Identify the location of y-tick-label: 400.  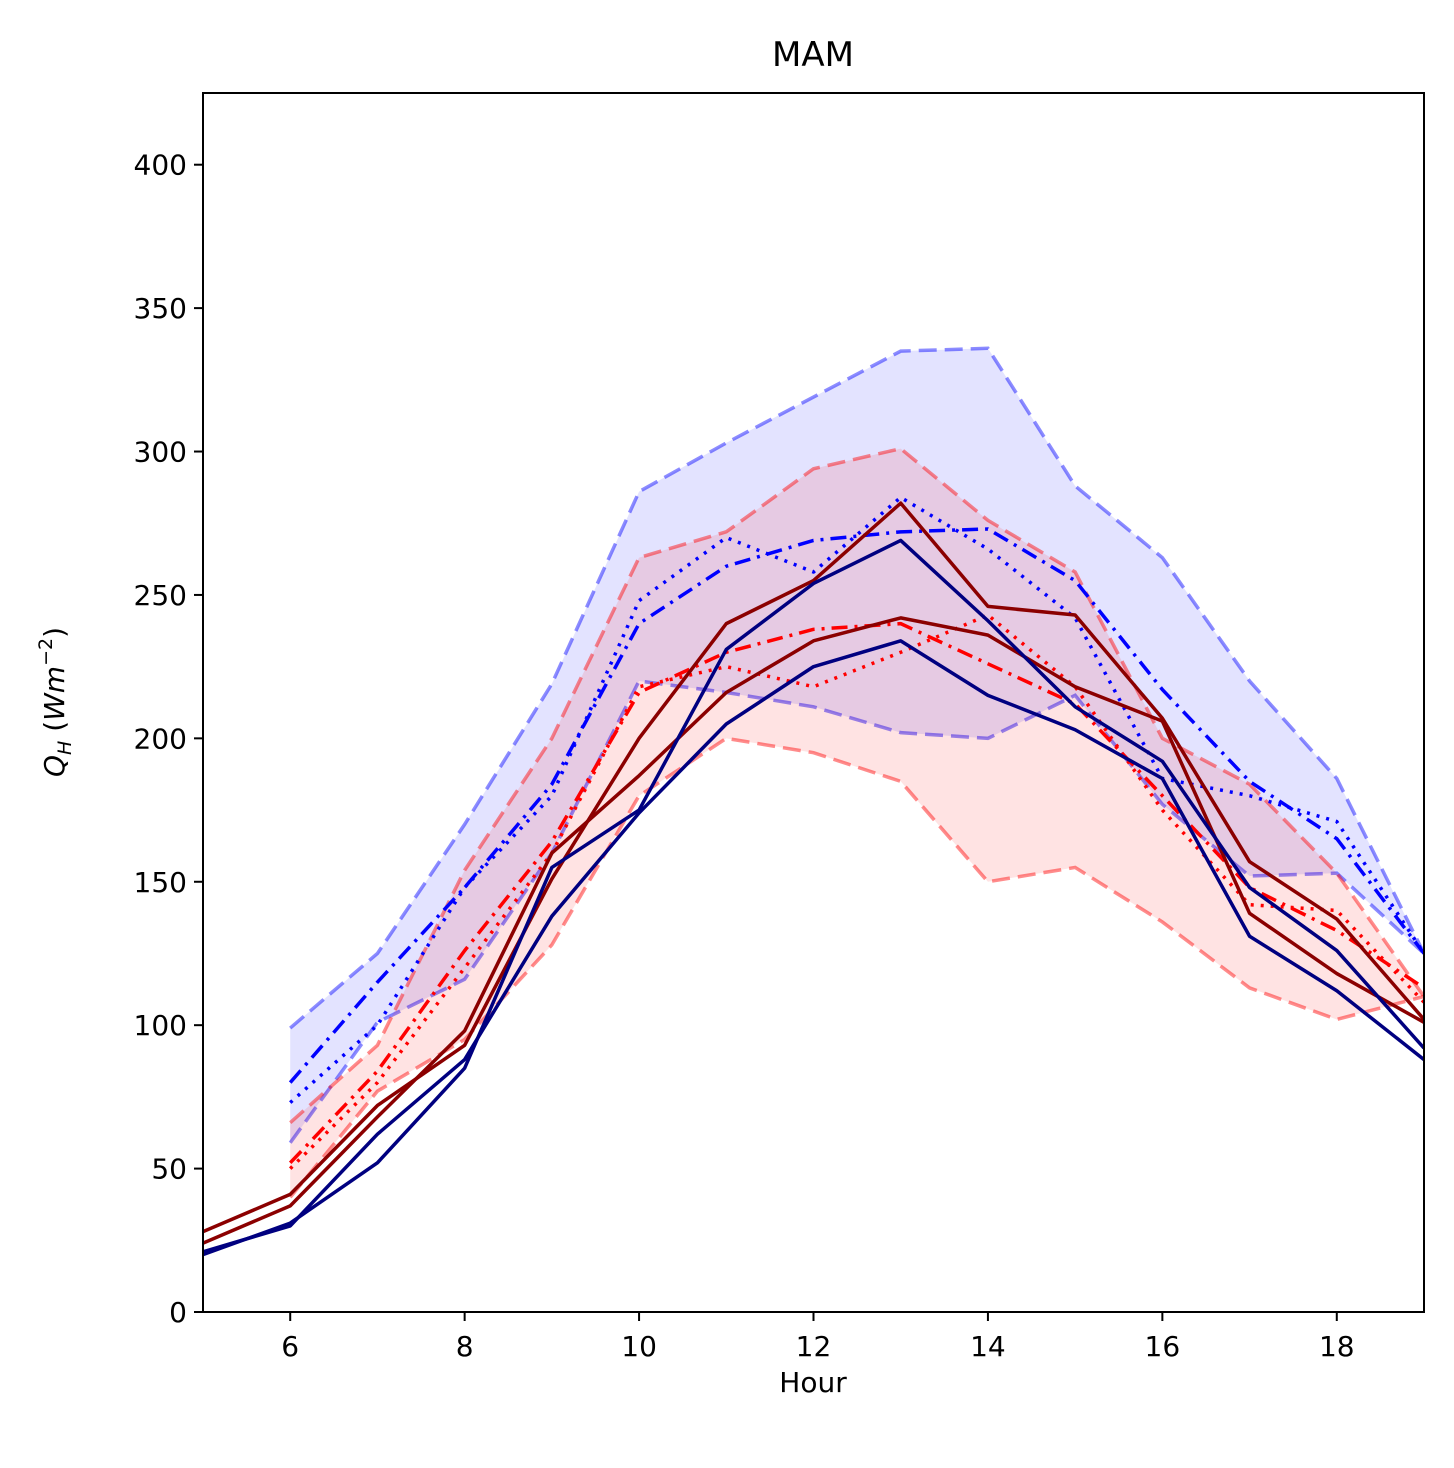
(160, 165).